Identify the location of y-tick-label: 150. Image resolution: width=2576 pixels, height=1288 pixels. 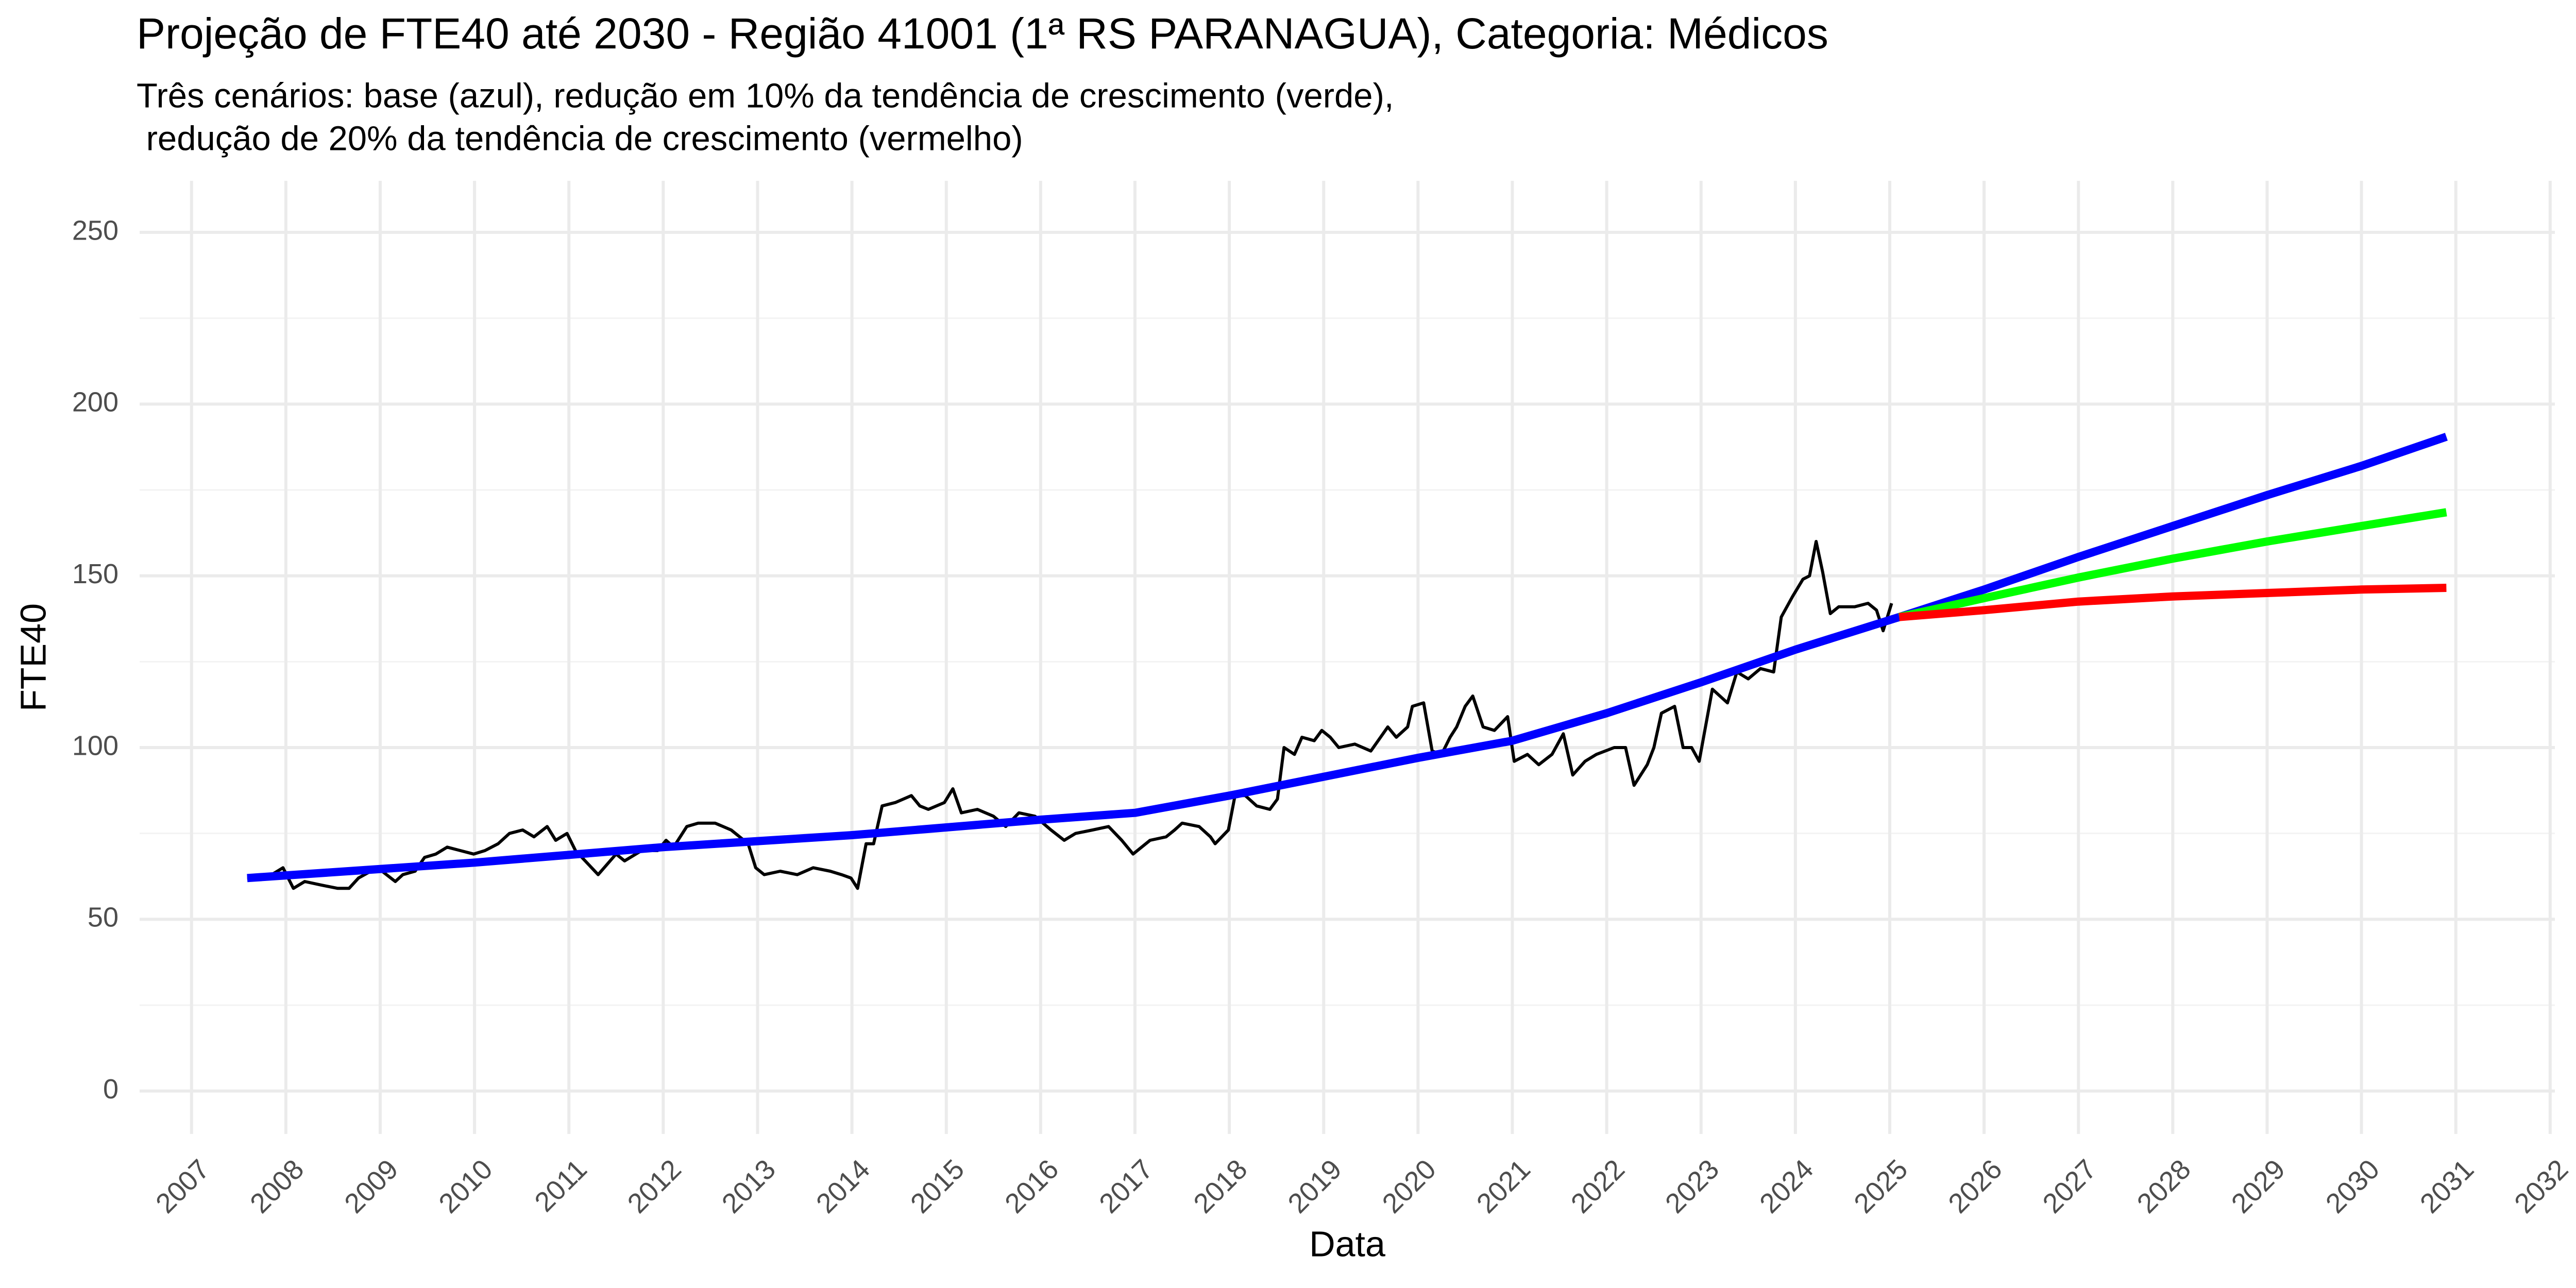
(95, 573).